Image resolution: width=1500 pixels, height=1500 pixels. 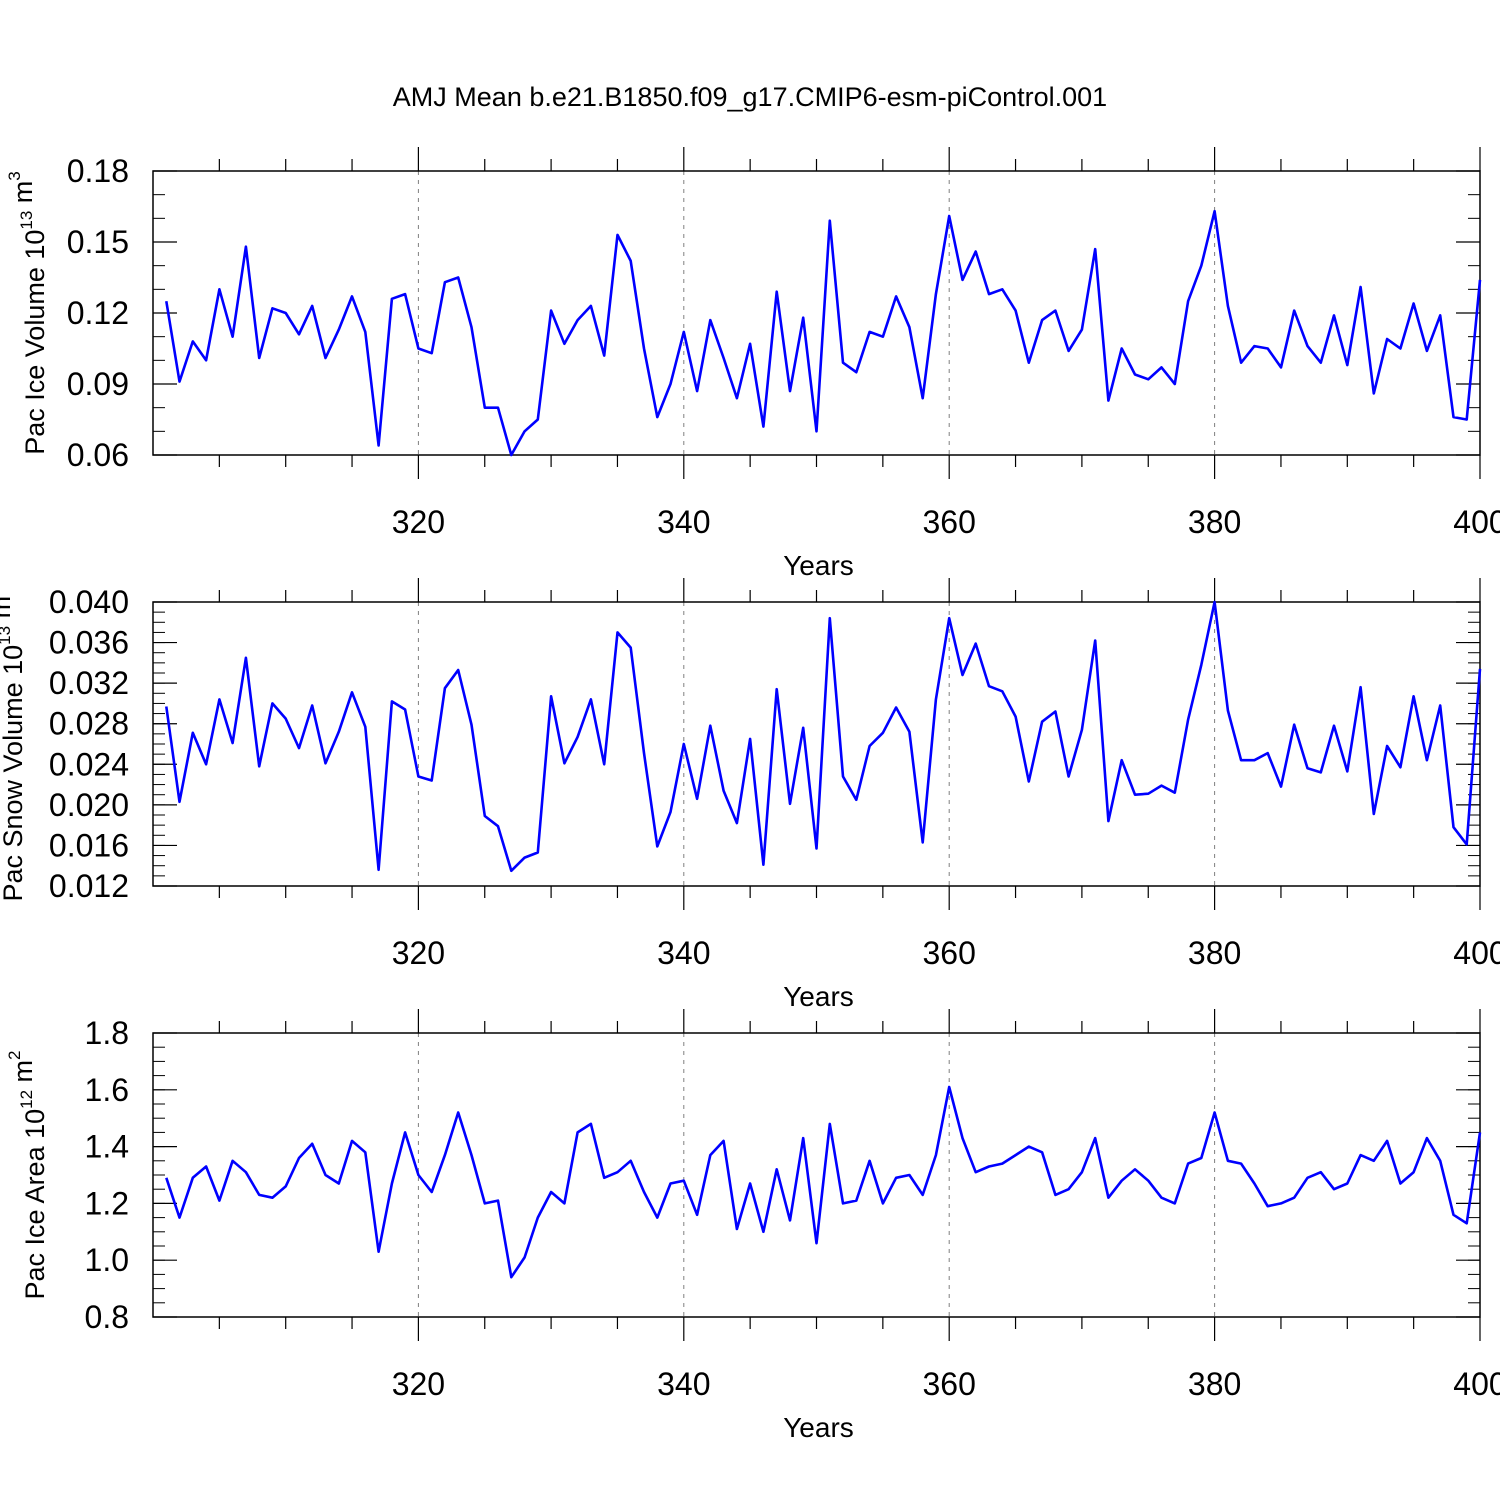 I want to click on y-tick-label: 0.036, so click(x=89, y=643).